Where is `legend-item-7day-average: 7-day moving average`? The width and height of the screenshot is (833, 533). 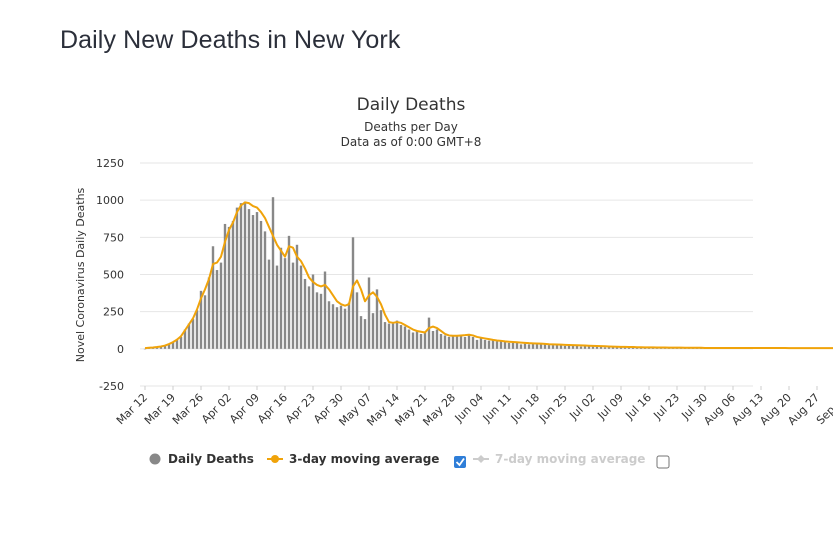 legend-item-7day-average: 7-day moving average is located at coordinates (559, 459).